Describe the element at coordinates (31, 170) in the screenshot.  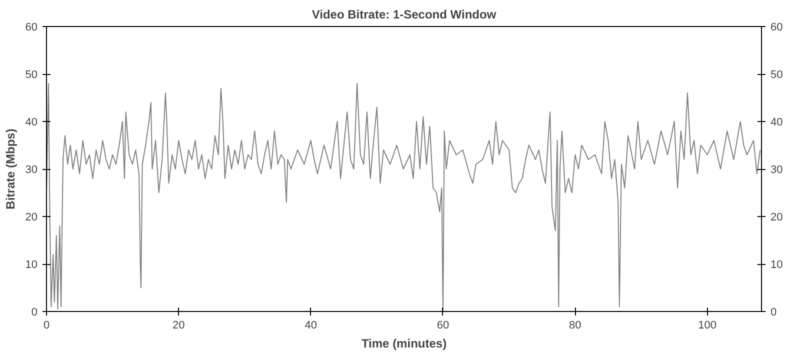
I see `y-tick-label: 30` at that location.